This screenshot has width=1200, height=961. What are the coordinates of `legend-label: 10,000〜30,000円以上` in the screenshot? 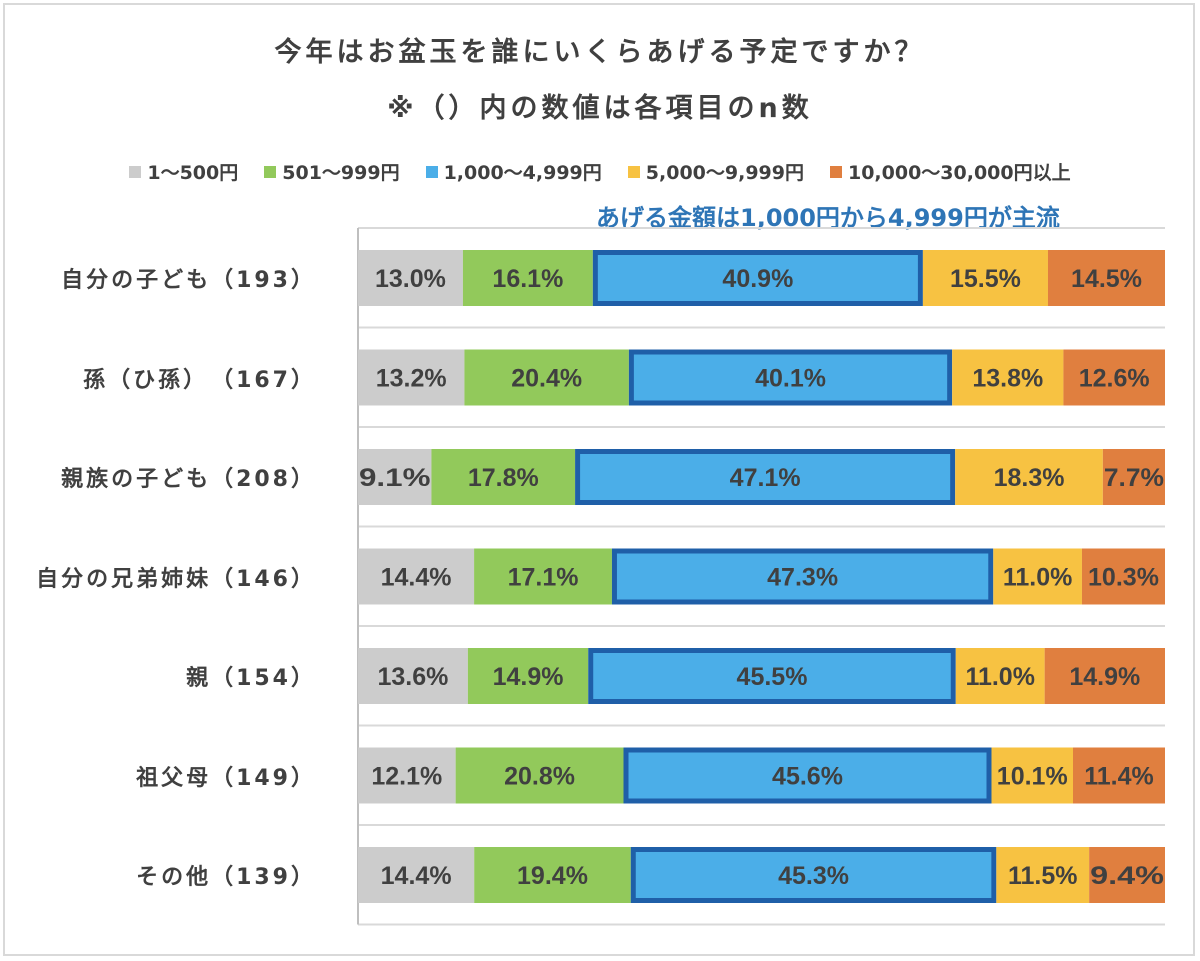 It's located at (959, 173).